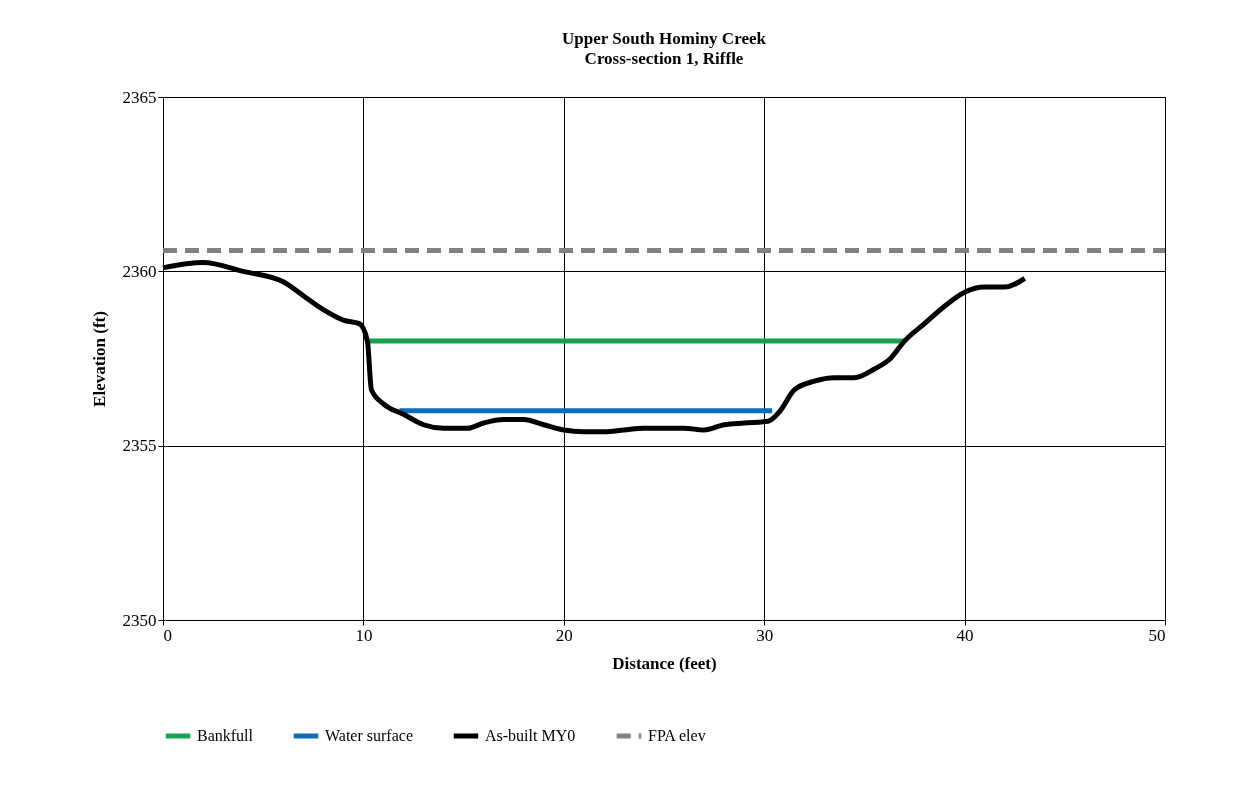 This screenshot has height=798, width=1235. I want to click on y-tick-label: 2365, so click(139, 97).